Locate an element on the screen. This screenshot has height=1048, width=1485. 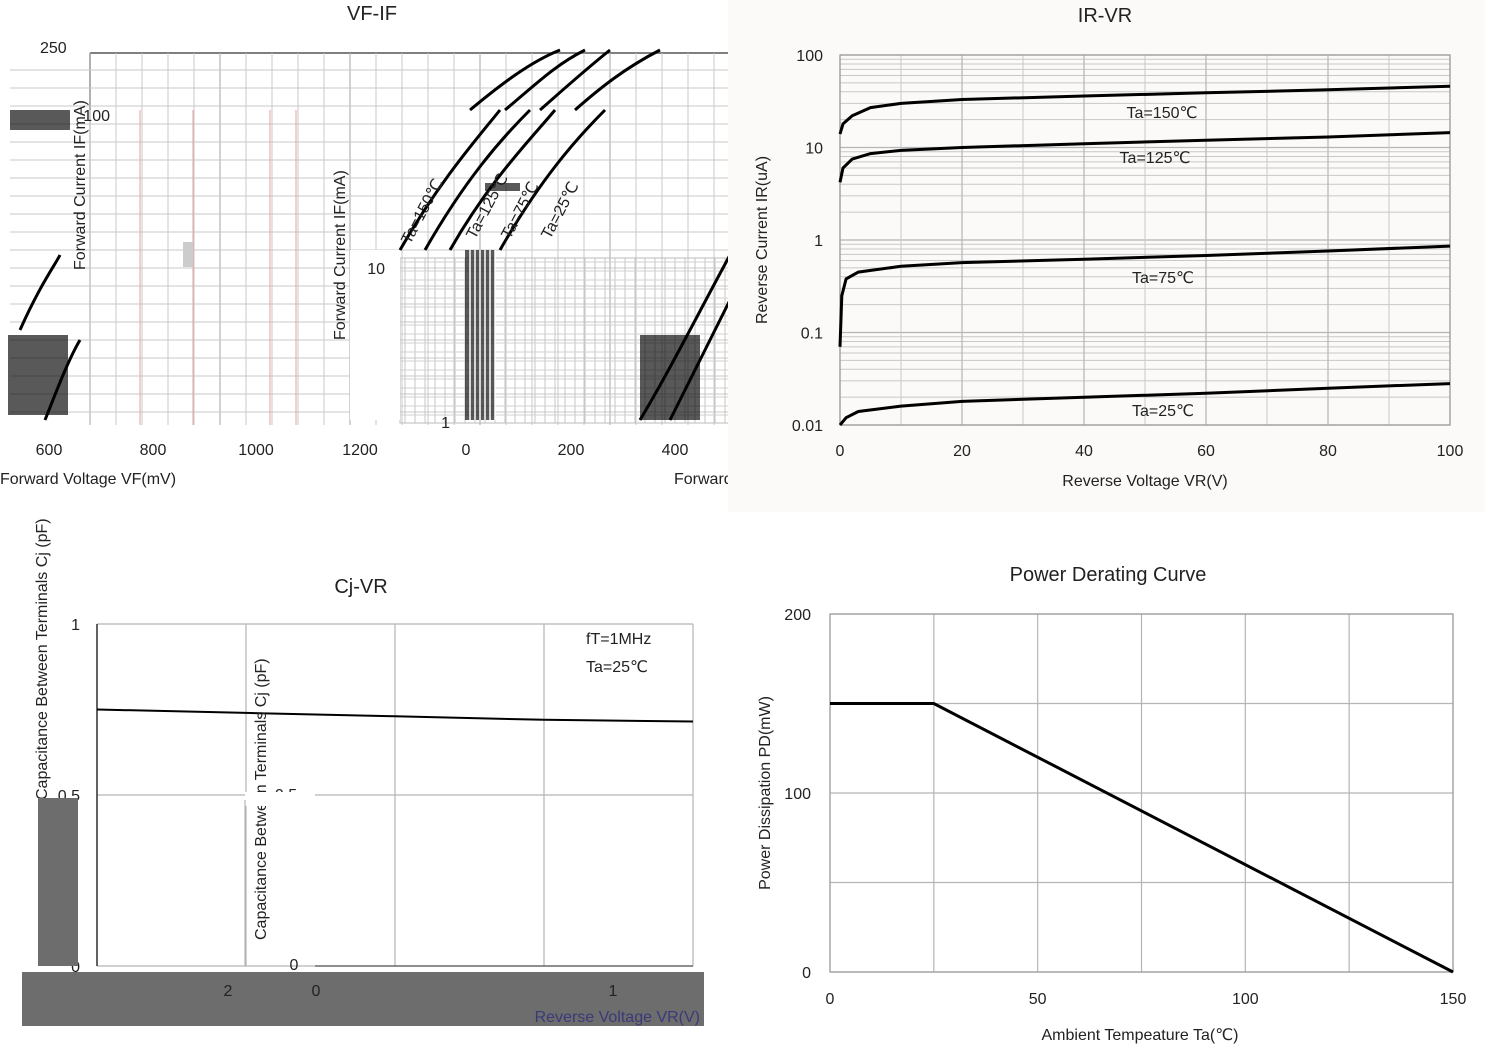
cj-vr-y-tick: 1 is located at coordinates (75, 625).